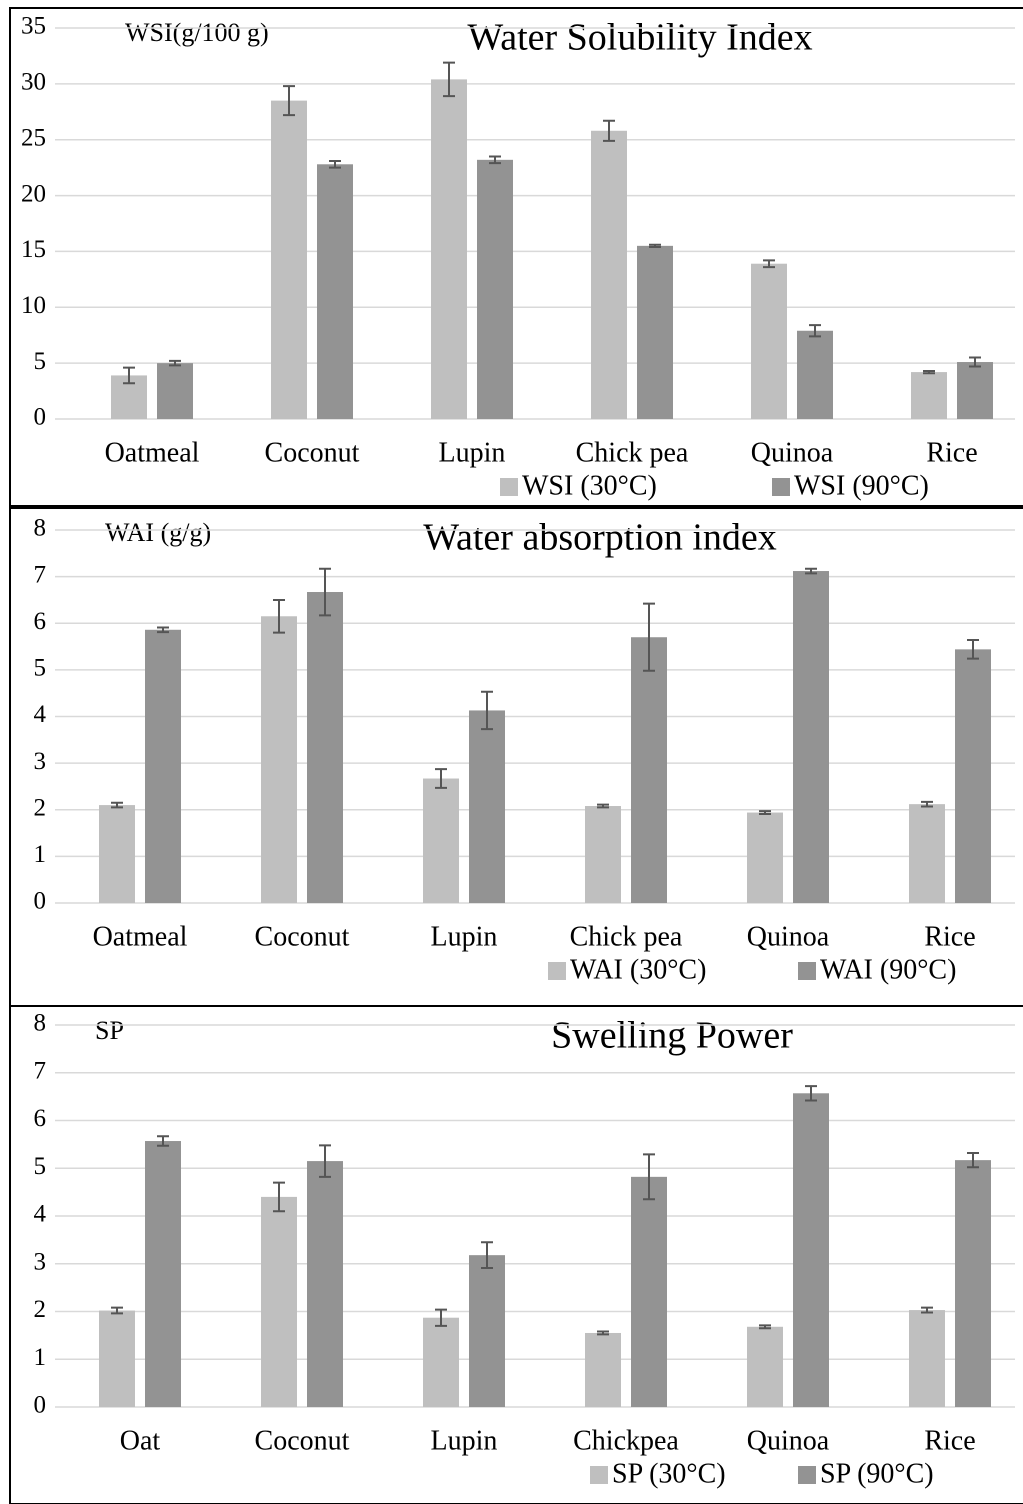 This screenshot has height=1504, width=1023. I want to click on y-axis-label: WSI(g/100 g), so click(197, 32).